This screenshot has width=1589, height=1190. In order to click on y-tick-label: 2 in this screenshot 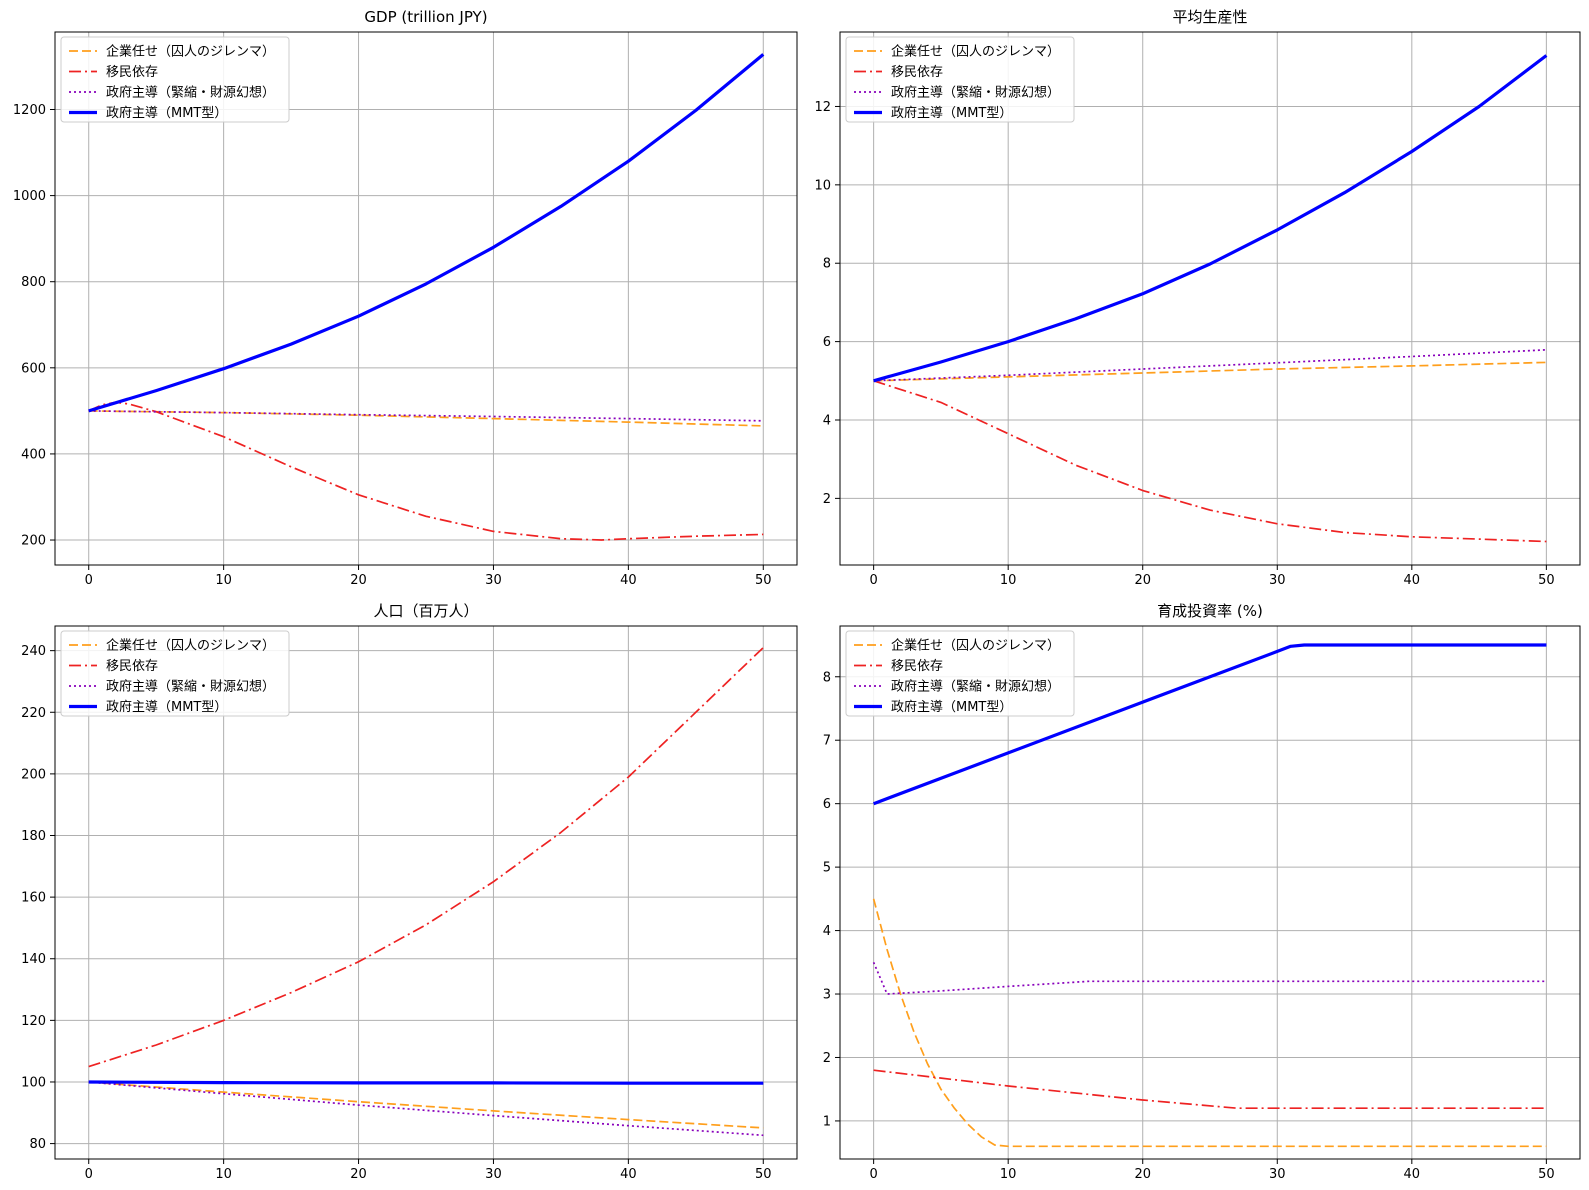, I will do `click(827, 499)`.